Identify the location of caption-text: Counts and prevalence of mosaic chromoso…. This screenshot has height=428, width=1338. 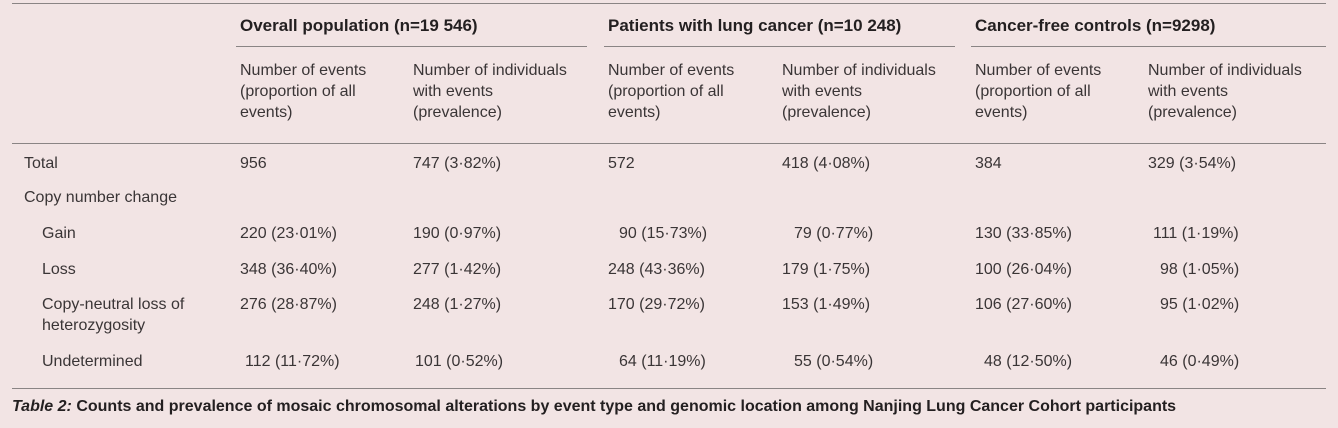
(626, 406).